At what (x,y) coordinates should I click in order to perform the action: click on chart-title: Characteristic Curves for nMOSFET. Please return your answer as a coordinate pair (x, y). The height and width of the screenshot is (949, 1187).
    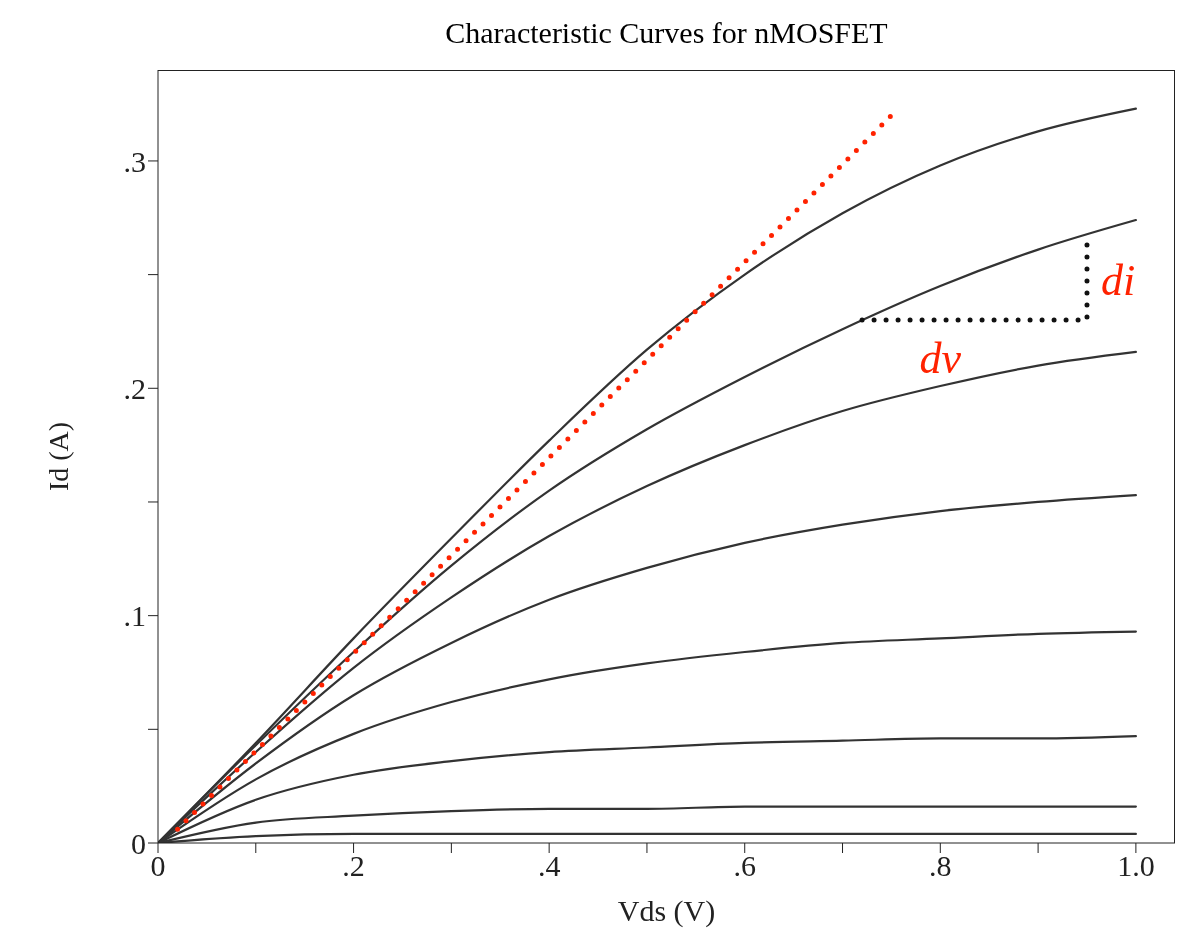
    Looking at the image, I should click on (666, 33).